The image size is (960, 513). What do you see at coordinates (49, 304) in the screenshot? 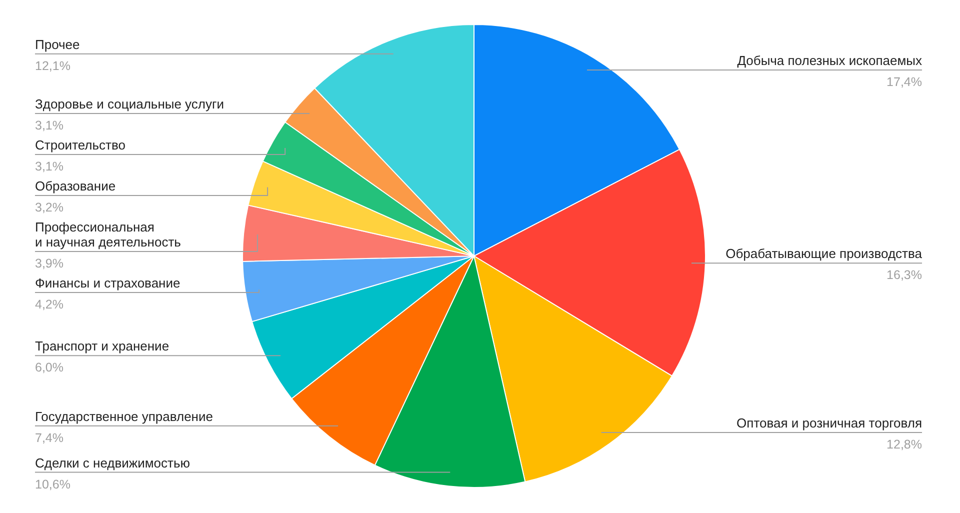
I see `data-label: 4,2%` at bounding box center [49, 304].